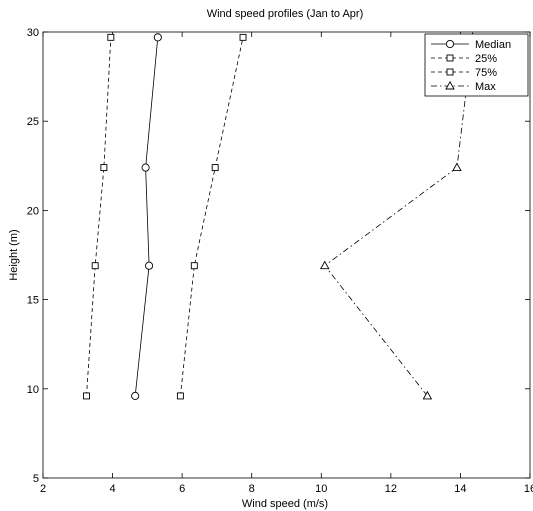 Image resolution: width=533 pixels, height=511 pixels. I want to click on y-tick-label: 15, so click(33, 301).